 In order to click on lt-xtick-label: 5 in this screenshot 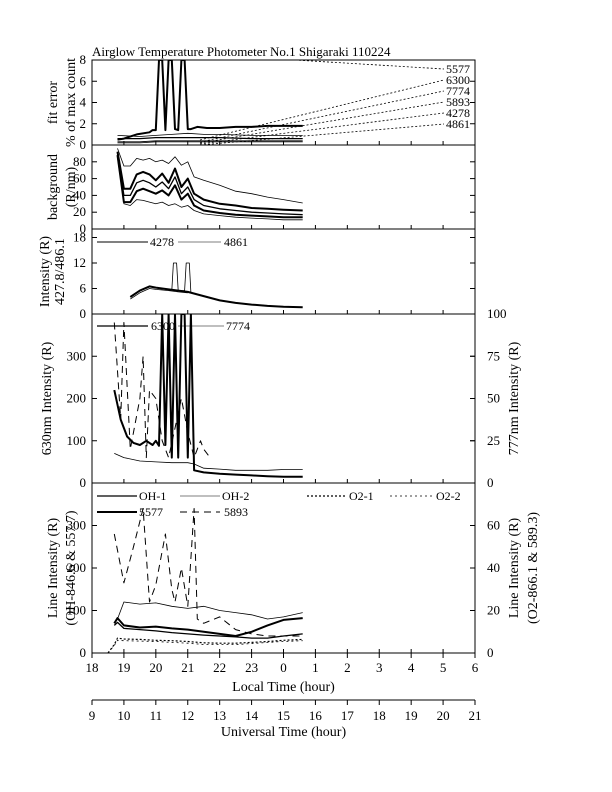, I will do `click(443, 667)`.